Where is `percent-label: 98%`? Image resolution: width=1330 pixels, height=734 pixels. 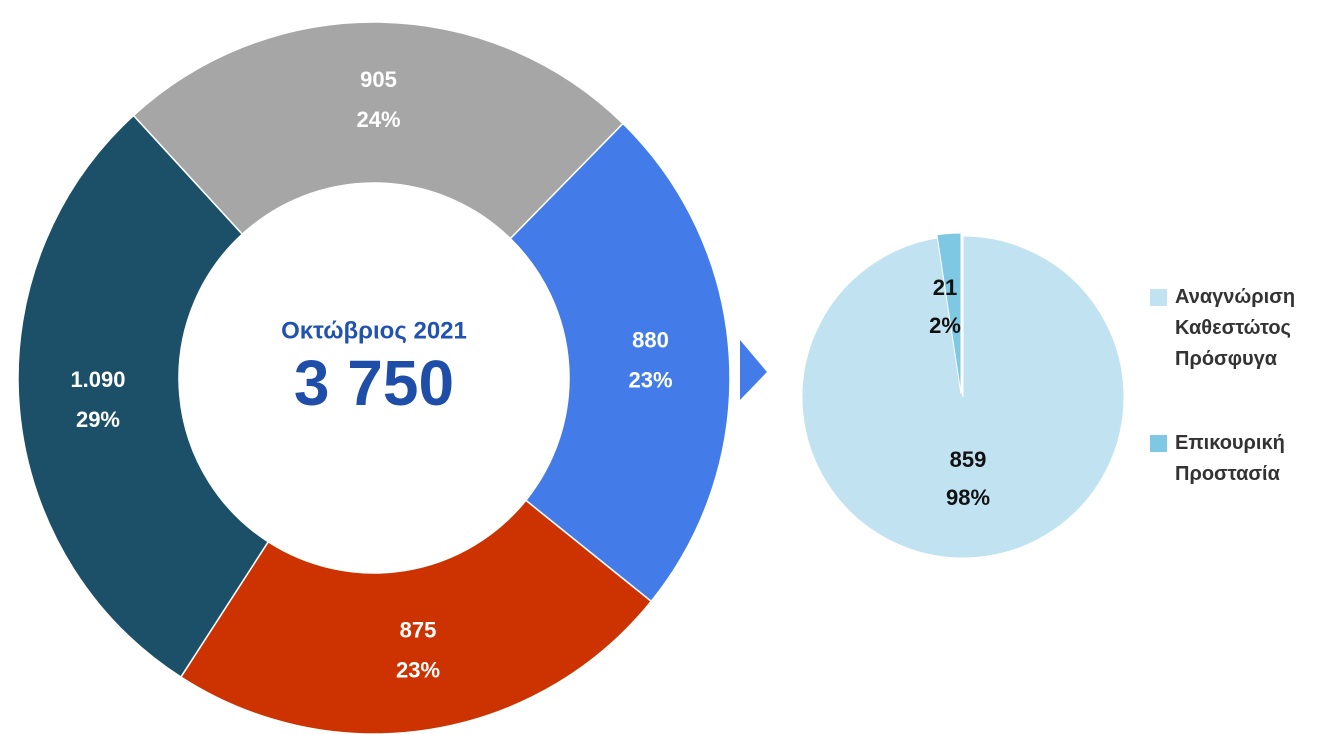
percent-label: 98% is located at coordinates (968, 497).